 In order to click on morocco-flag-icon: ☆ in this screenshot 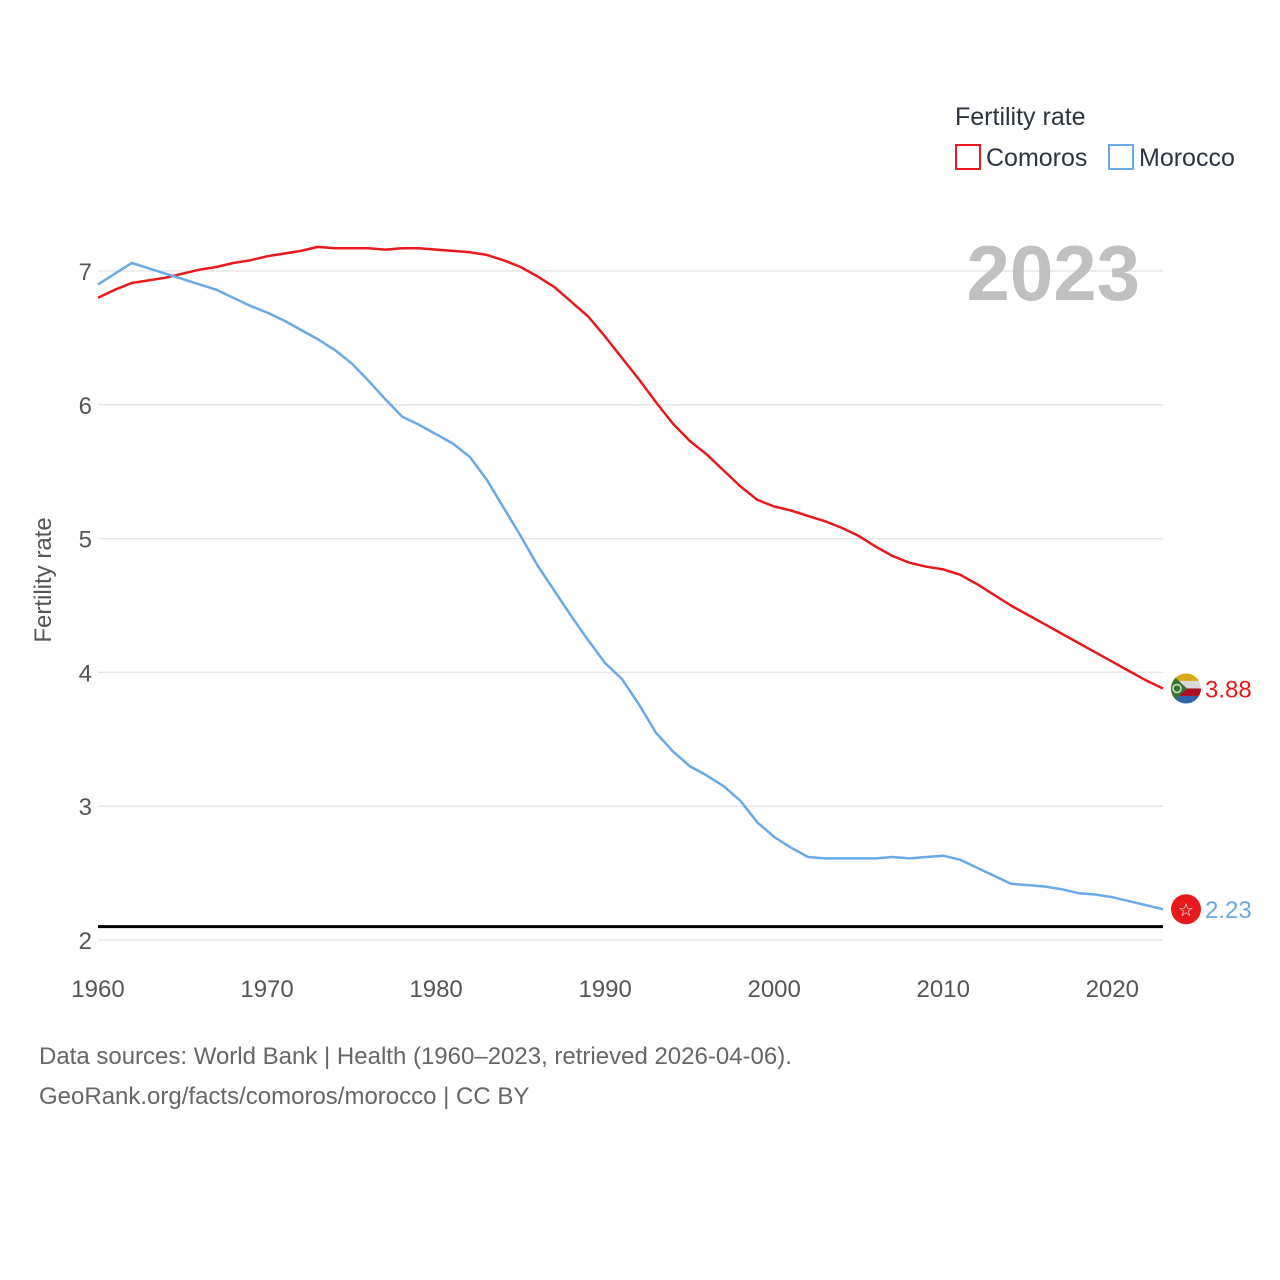, I will do `click(1186, 909)`.